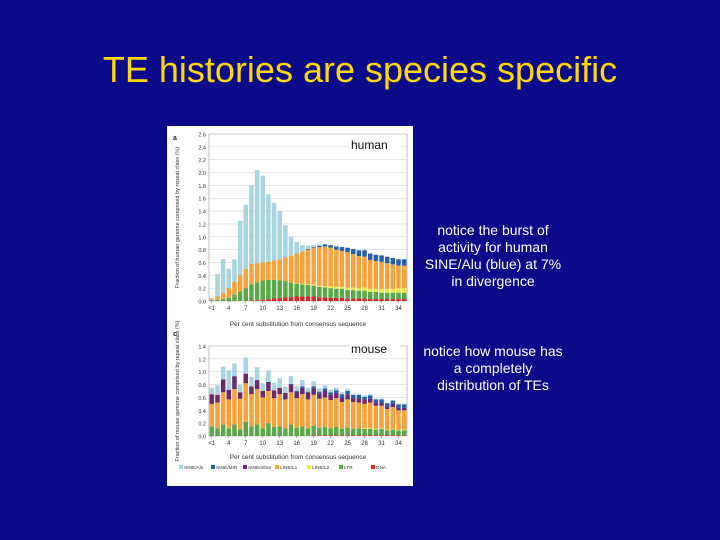 The width and height of the screenshot is (720, 540). Describe the element at coordinates (364, 444) in the screenshot. I see `x-tick-label: 28` at that location.